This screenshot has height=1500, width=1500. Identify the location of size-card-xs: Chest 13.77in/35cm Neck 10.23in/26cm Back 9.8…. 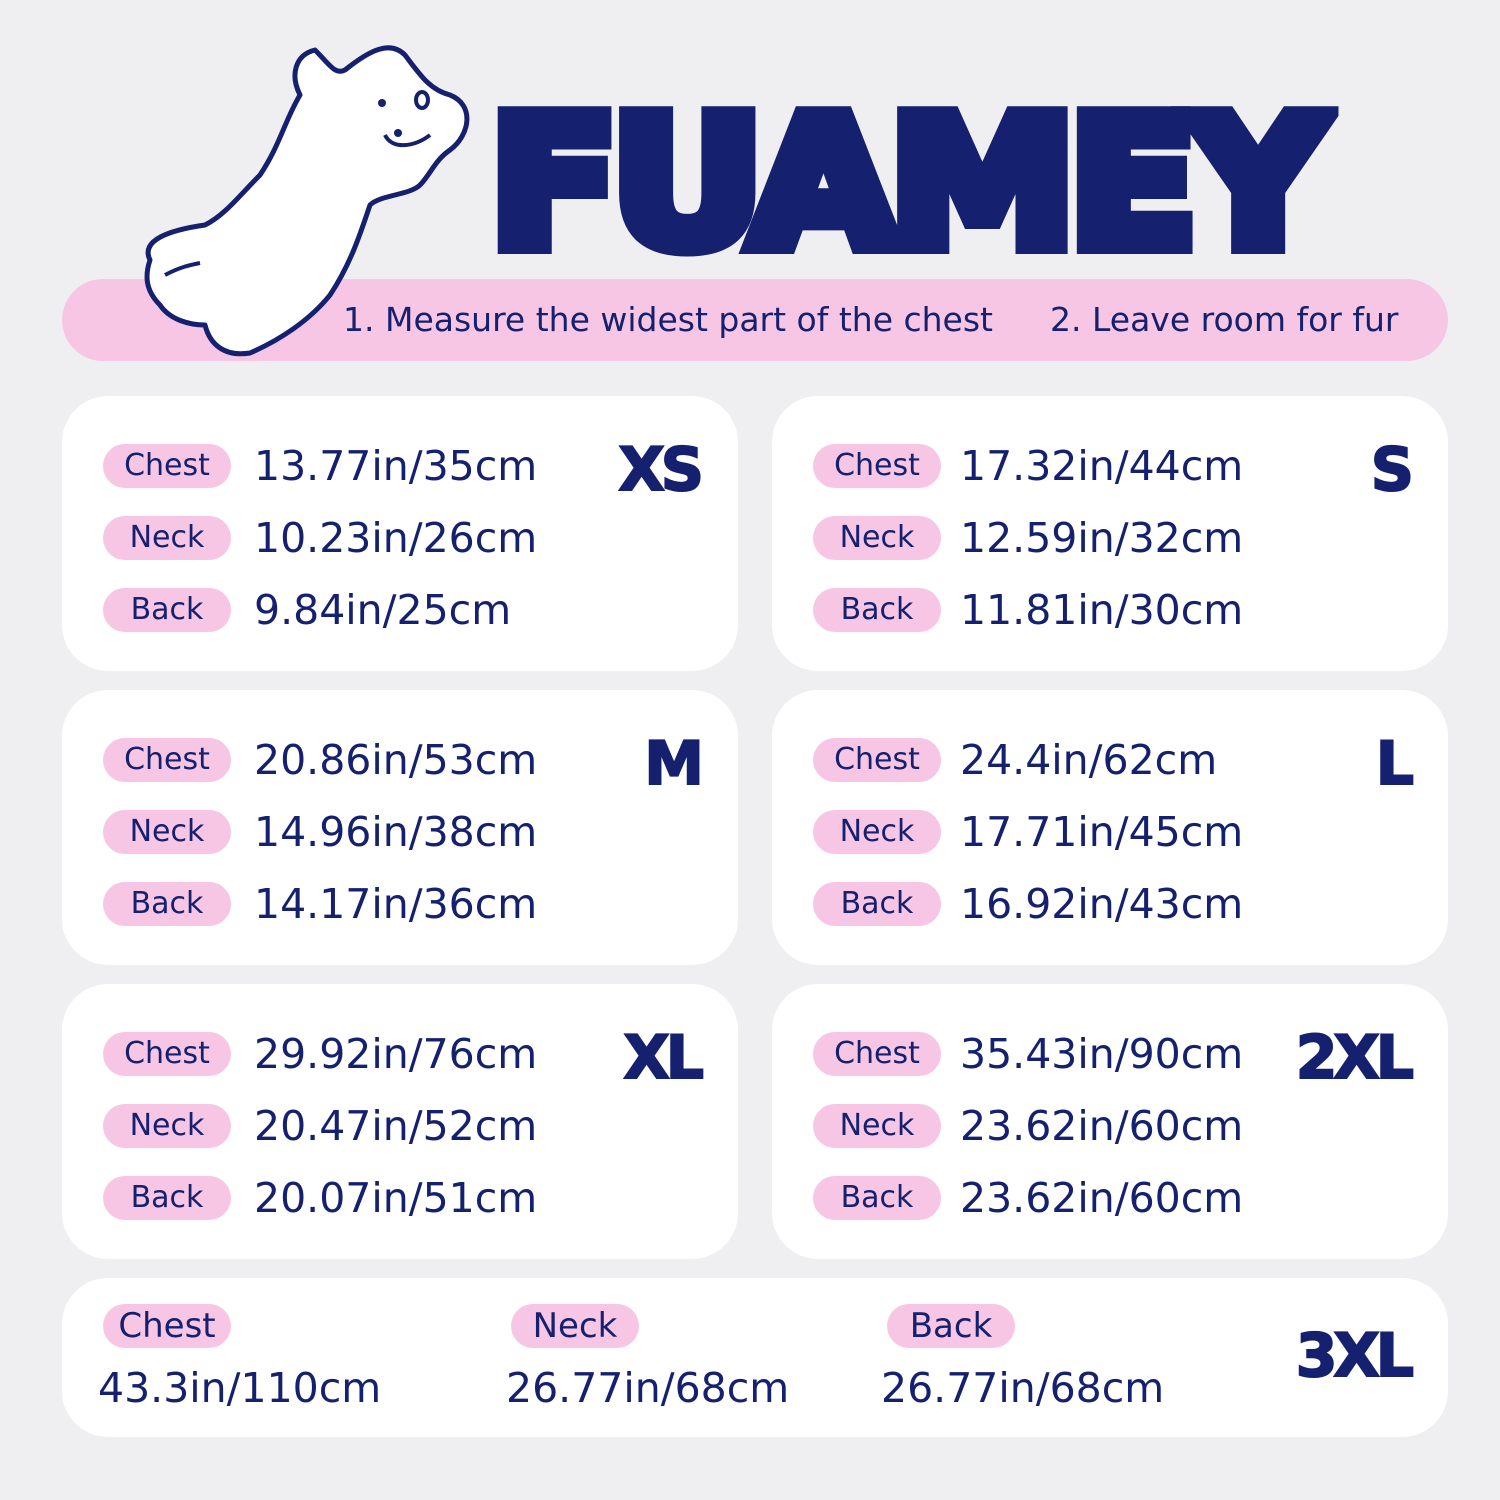
(400, 533).